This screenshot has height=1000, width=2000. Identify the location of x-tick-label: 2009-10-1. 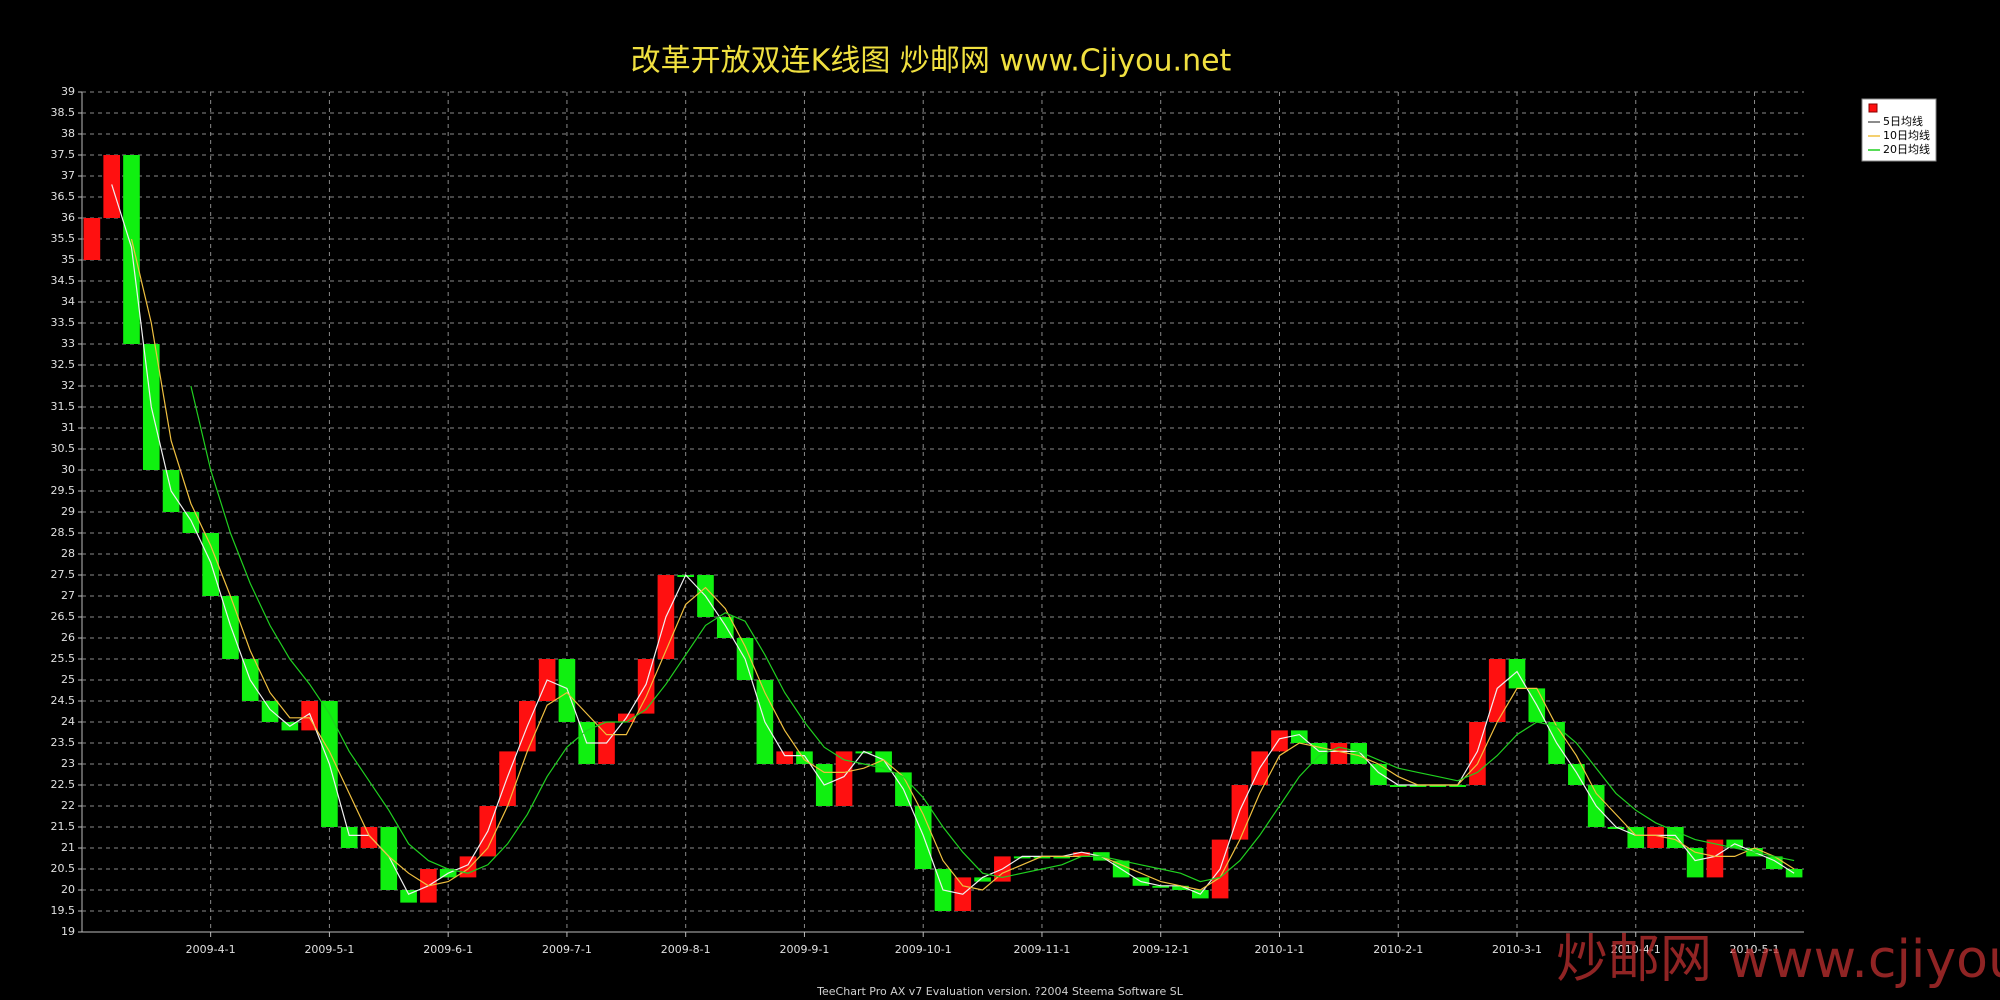
(923, 949).